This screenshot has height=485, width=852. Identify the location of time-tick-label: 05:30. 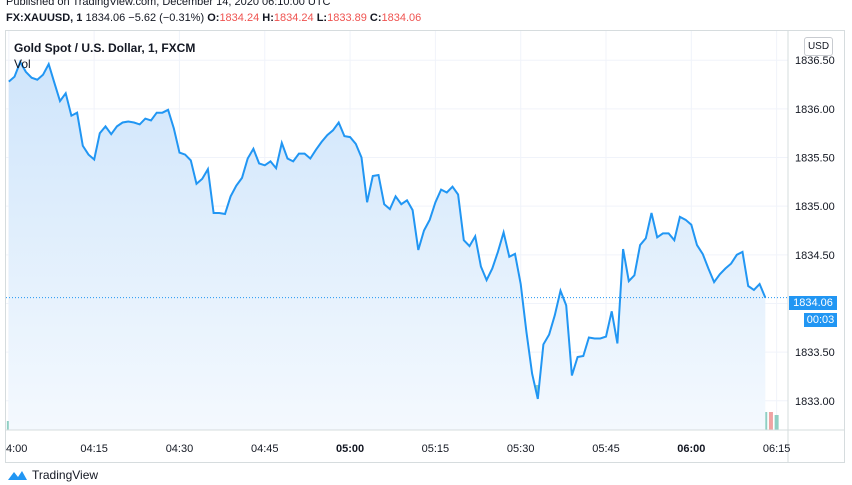
(521, 449).